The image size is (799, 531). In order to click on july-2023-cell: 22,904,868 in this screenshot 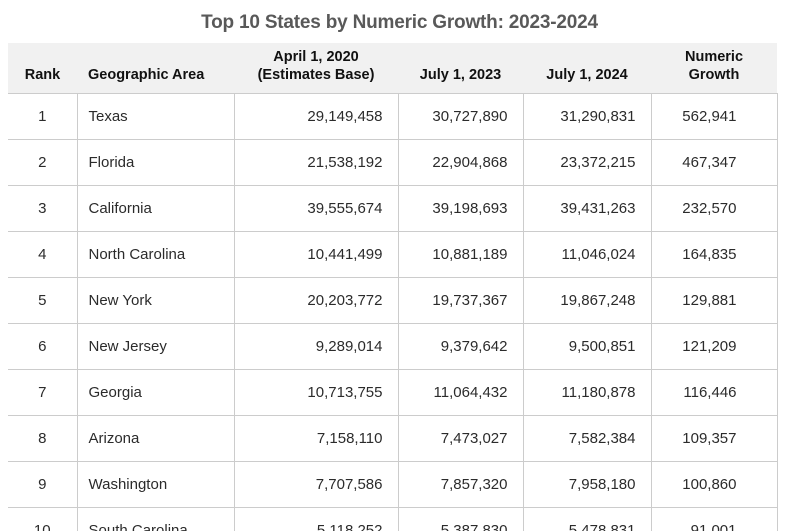, I will do `click(460, 162)`.